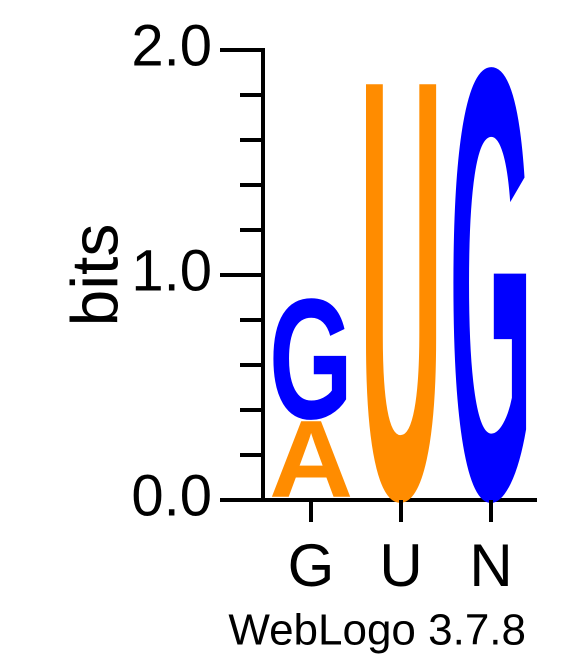 The height and width of the screenshot is (667, 583). I want to click on x-tick-label-3: N, so click(490, 565).